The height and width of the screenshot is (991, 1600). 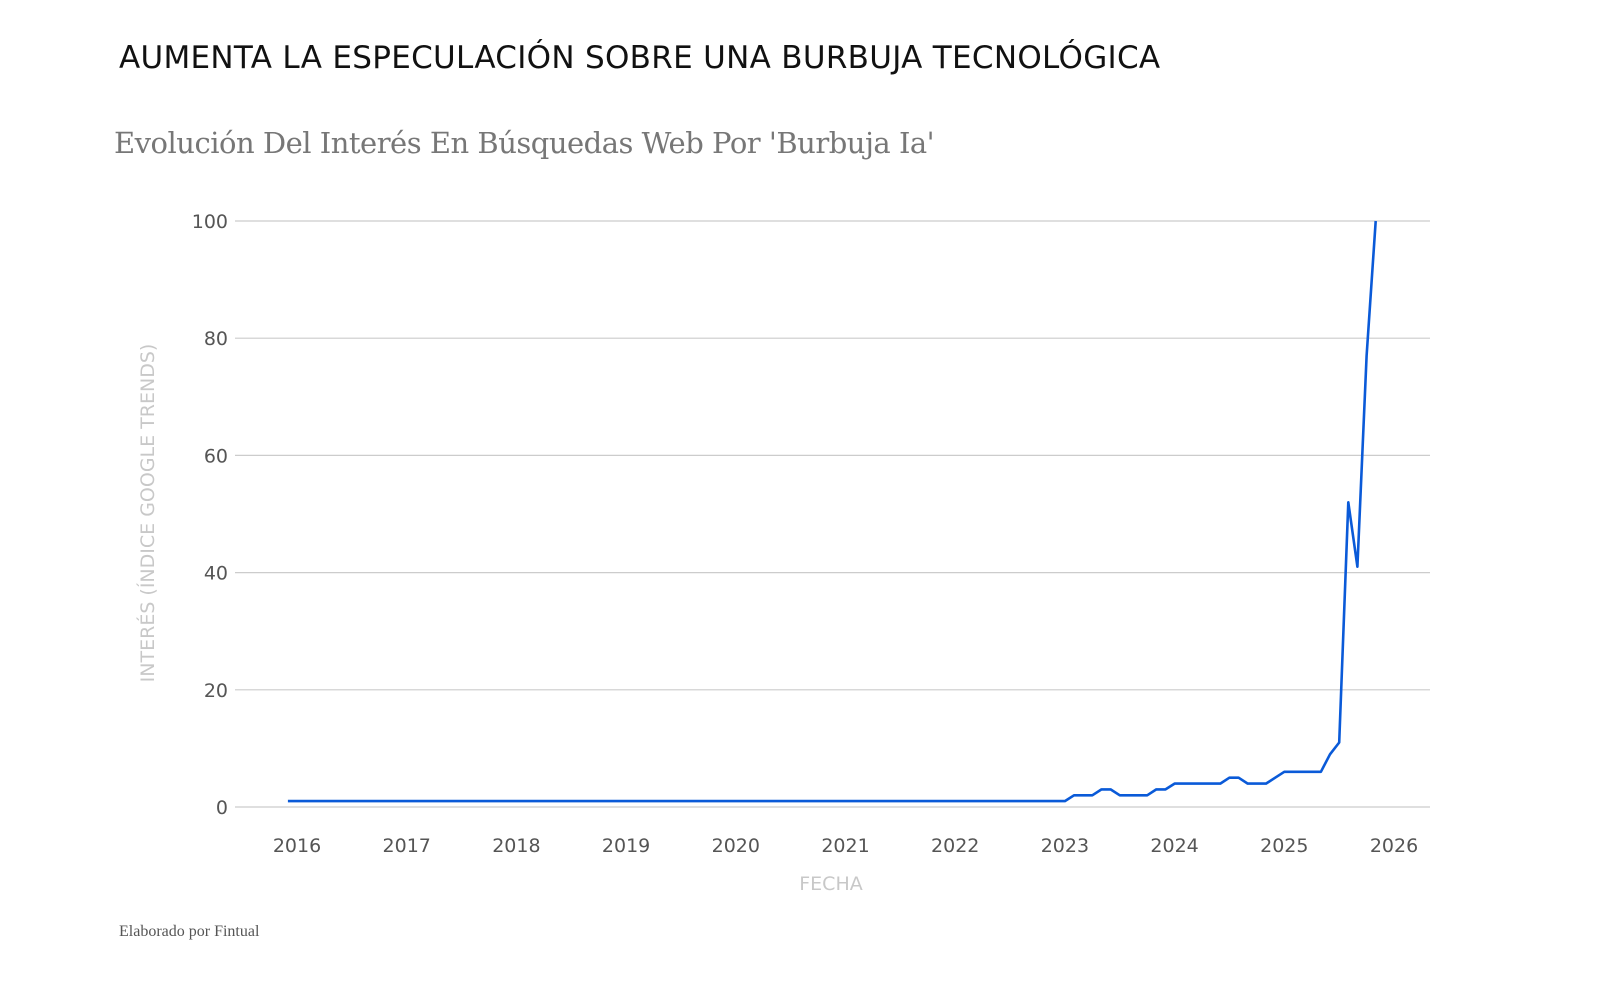 I want to click on x-tick-label: 2021, so click(x=845, y=846).